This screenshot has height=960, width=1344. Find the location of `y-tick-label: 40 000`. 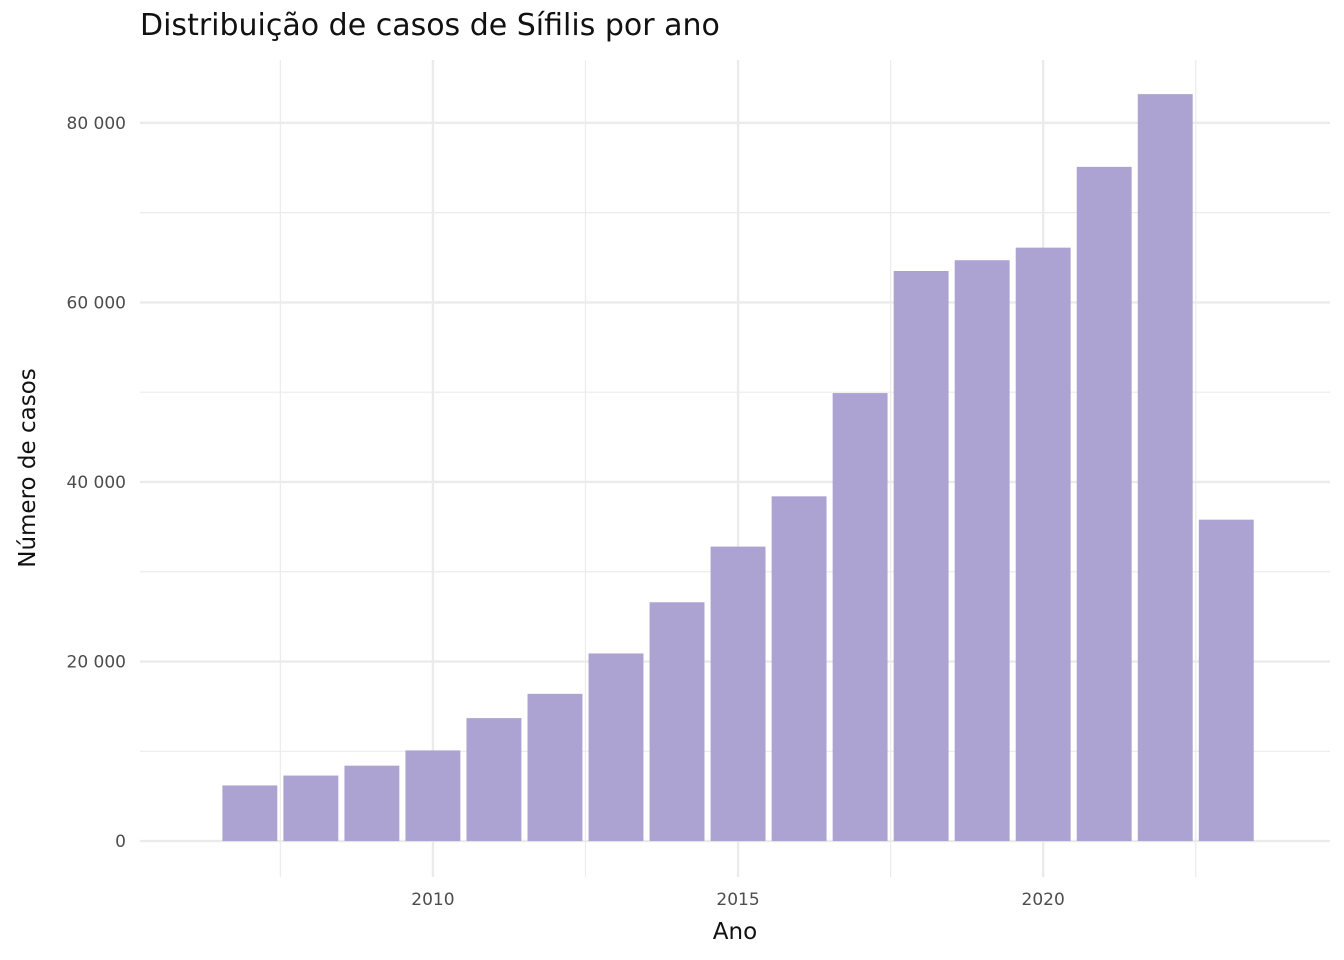

y-tick-label: 40 000 is located at coordinates (96, 483).